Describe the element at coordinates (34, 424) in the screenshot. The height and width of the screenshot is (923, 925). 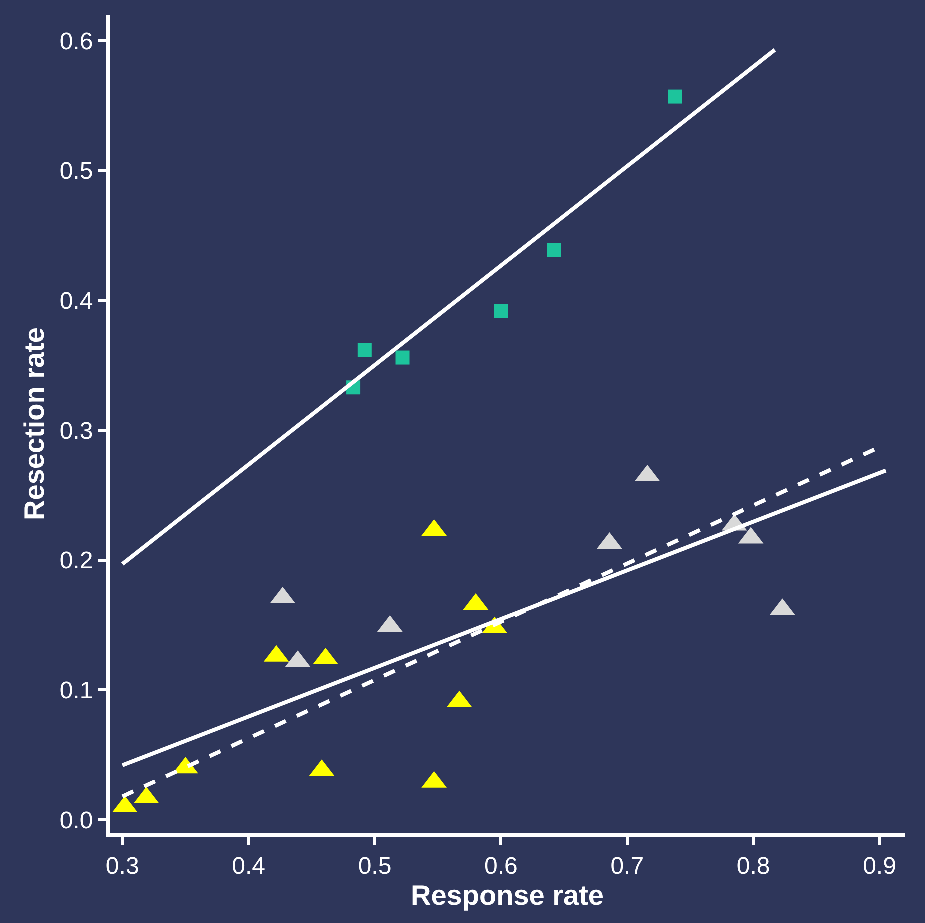
I see `y-axis-title: Resection rate` at that location.